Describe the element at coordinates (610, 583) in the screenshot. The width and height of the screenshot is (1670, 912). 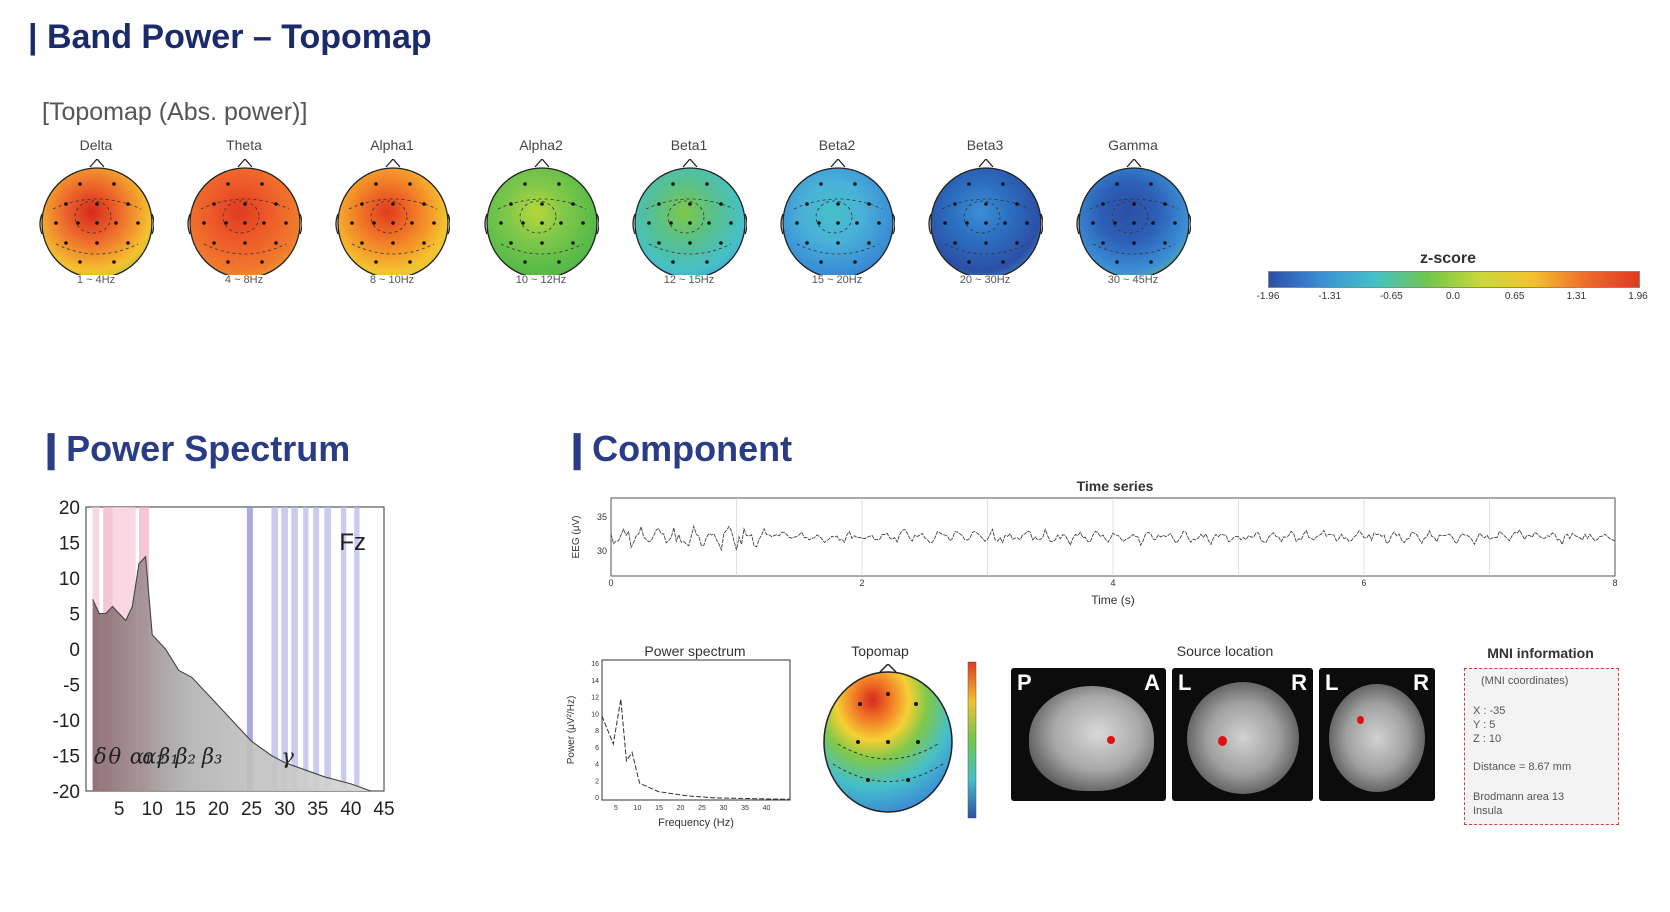
I see `ts-xtick: 0` at that location.